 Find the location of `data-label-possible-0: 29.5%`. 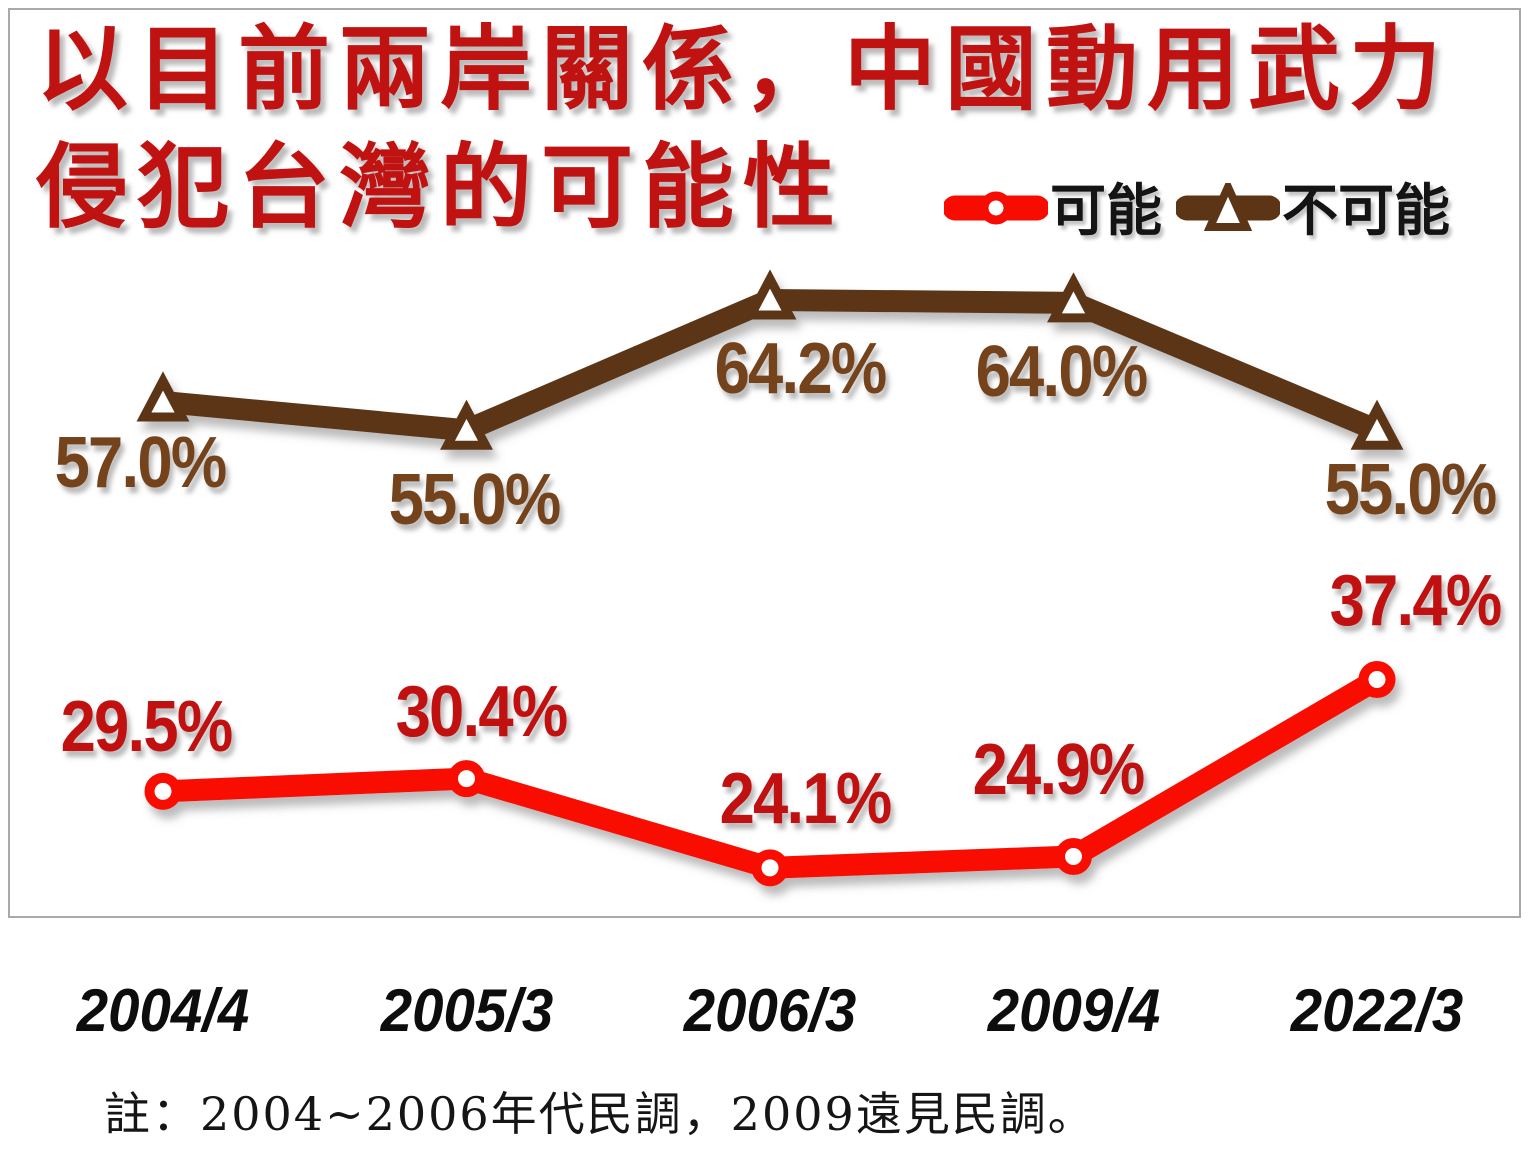

data-label-possible-0: 29.5% is located at coordinates (147, 727).